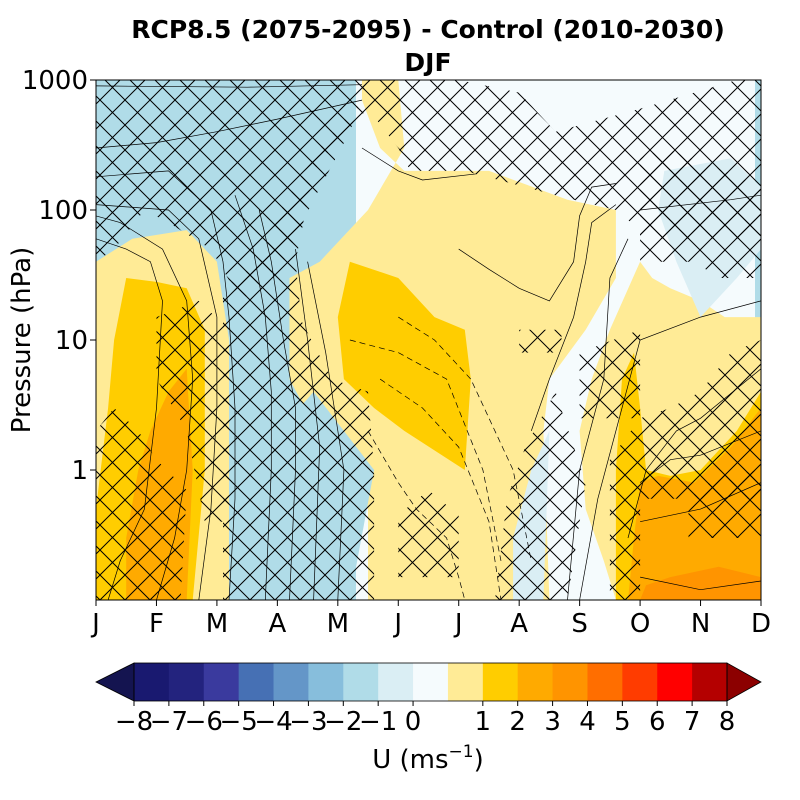  I want to click on colorbar-tick-label: −1, so click(378, 722).